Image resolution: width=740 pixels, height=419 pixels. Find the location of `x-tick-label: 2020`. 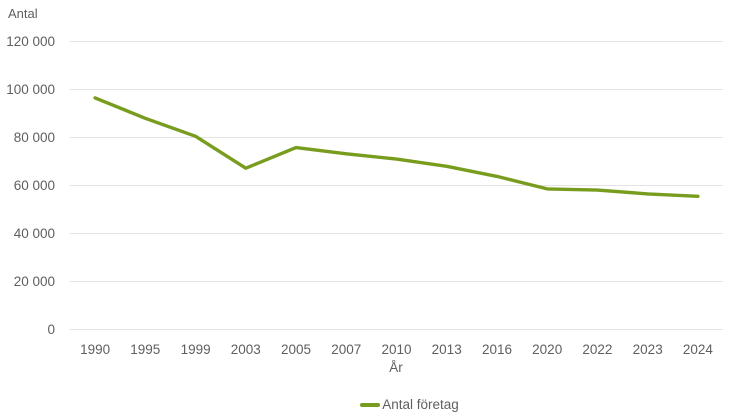

x-tick-label: 2020 is located at coordinates (547, 349).